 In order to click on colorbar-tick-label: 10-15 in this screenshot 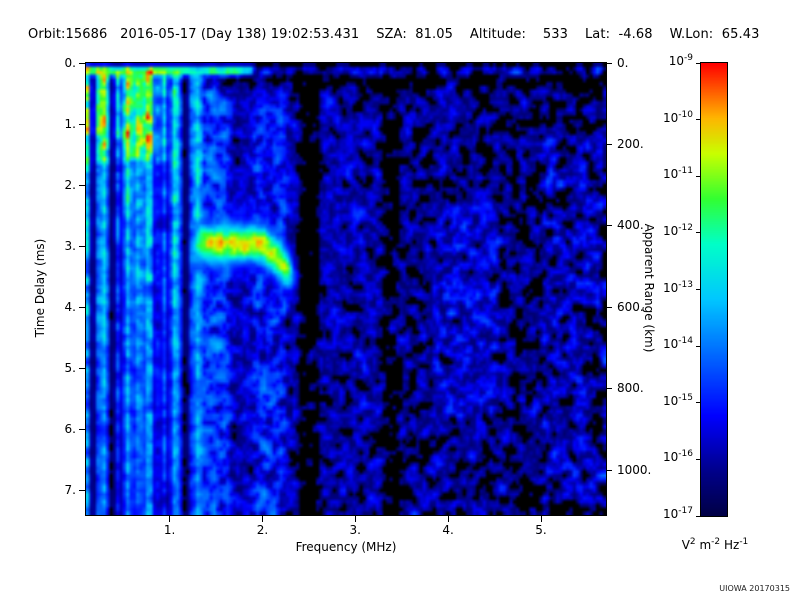, I will do `click(678, 400)`.